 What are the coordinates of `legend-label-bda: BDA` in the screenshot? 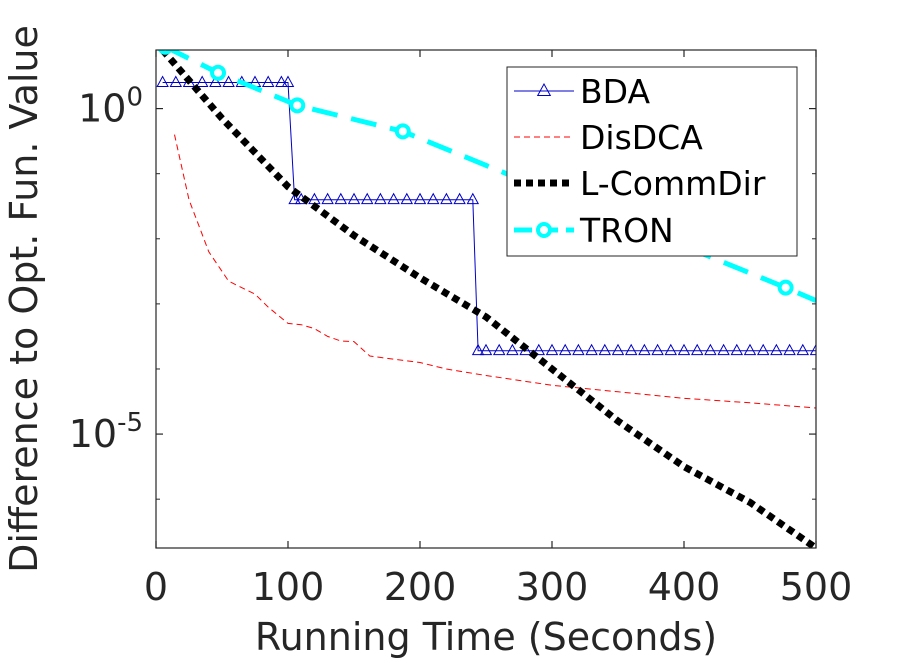 It's located at (615, 91).